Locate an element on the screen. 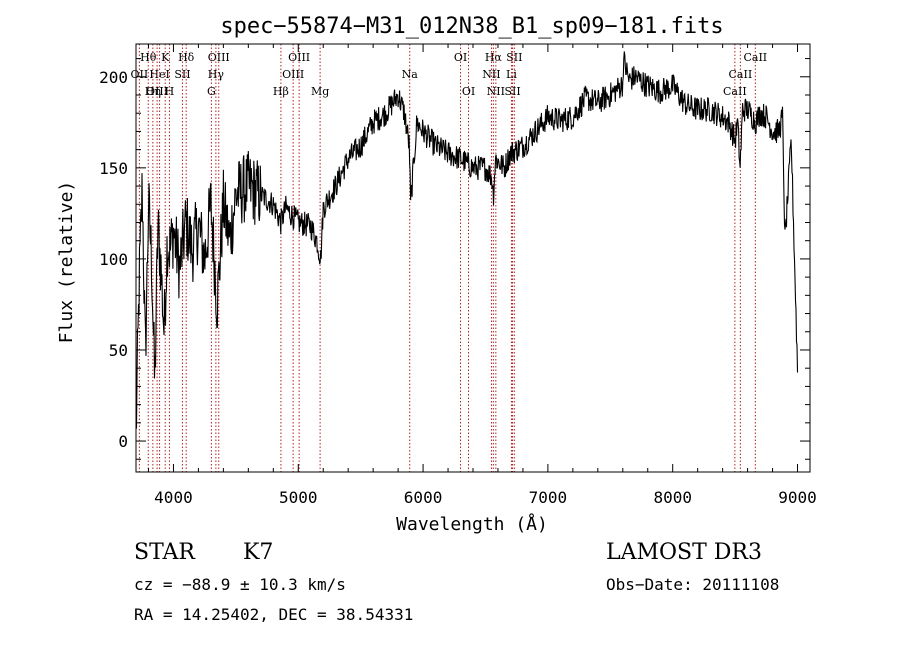  chart-title: spec−55874−M31_012N38_B1_sp09−181.fits is located at coordinates (471, 26).